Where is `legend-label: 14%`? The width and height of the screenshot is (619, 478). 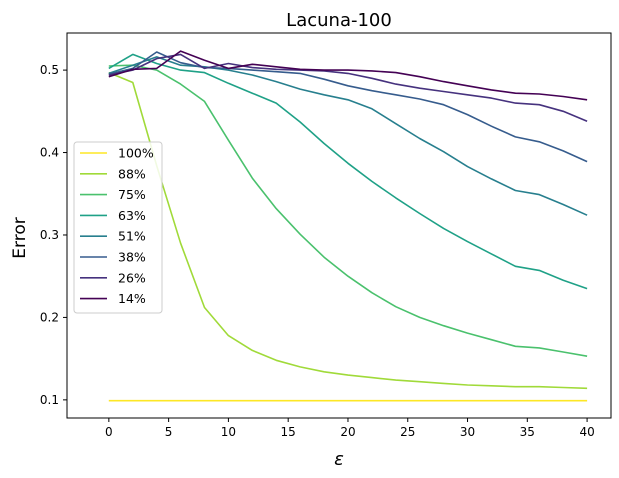
legend-label: 14% is located at coordinates (132, 298).